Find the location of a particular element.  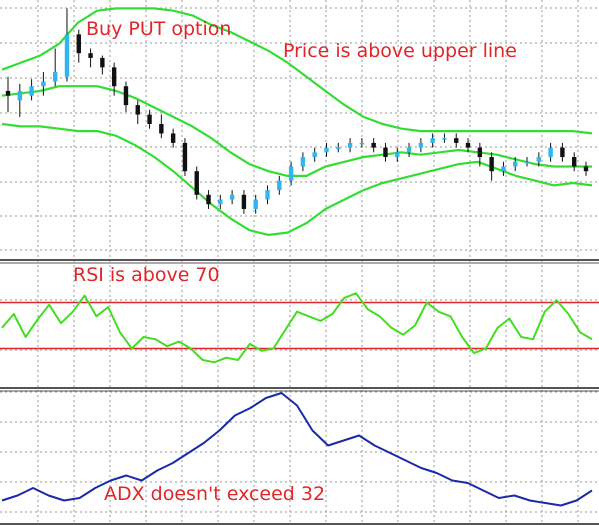

rsi-above-annotation: RSI is above 70 is located at coordinates (146, 275).